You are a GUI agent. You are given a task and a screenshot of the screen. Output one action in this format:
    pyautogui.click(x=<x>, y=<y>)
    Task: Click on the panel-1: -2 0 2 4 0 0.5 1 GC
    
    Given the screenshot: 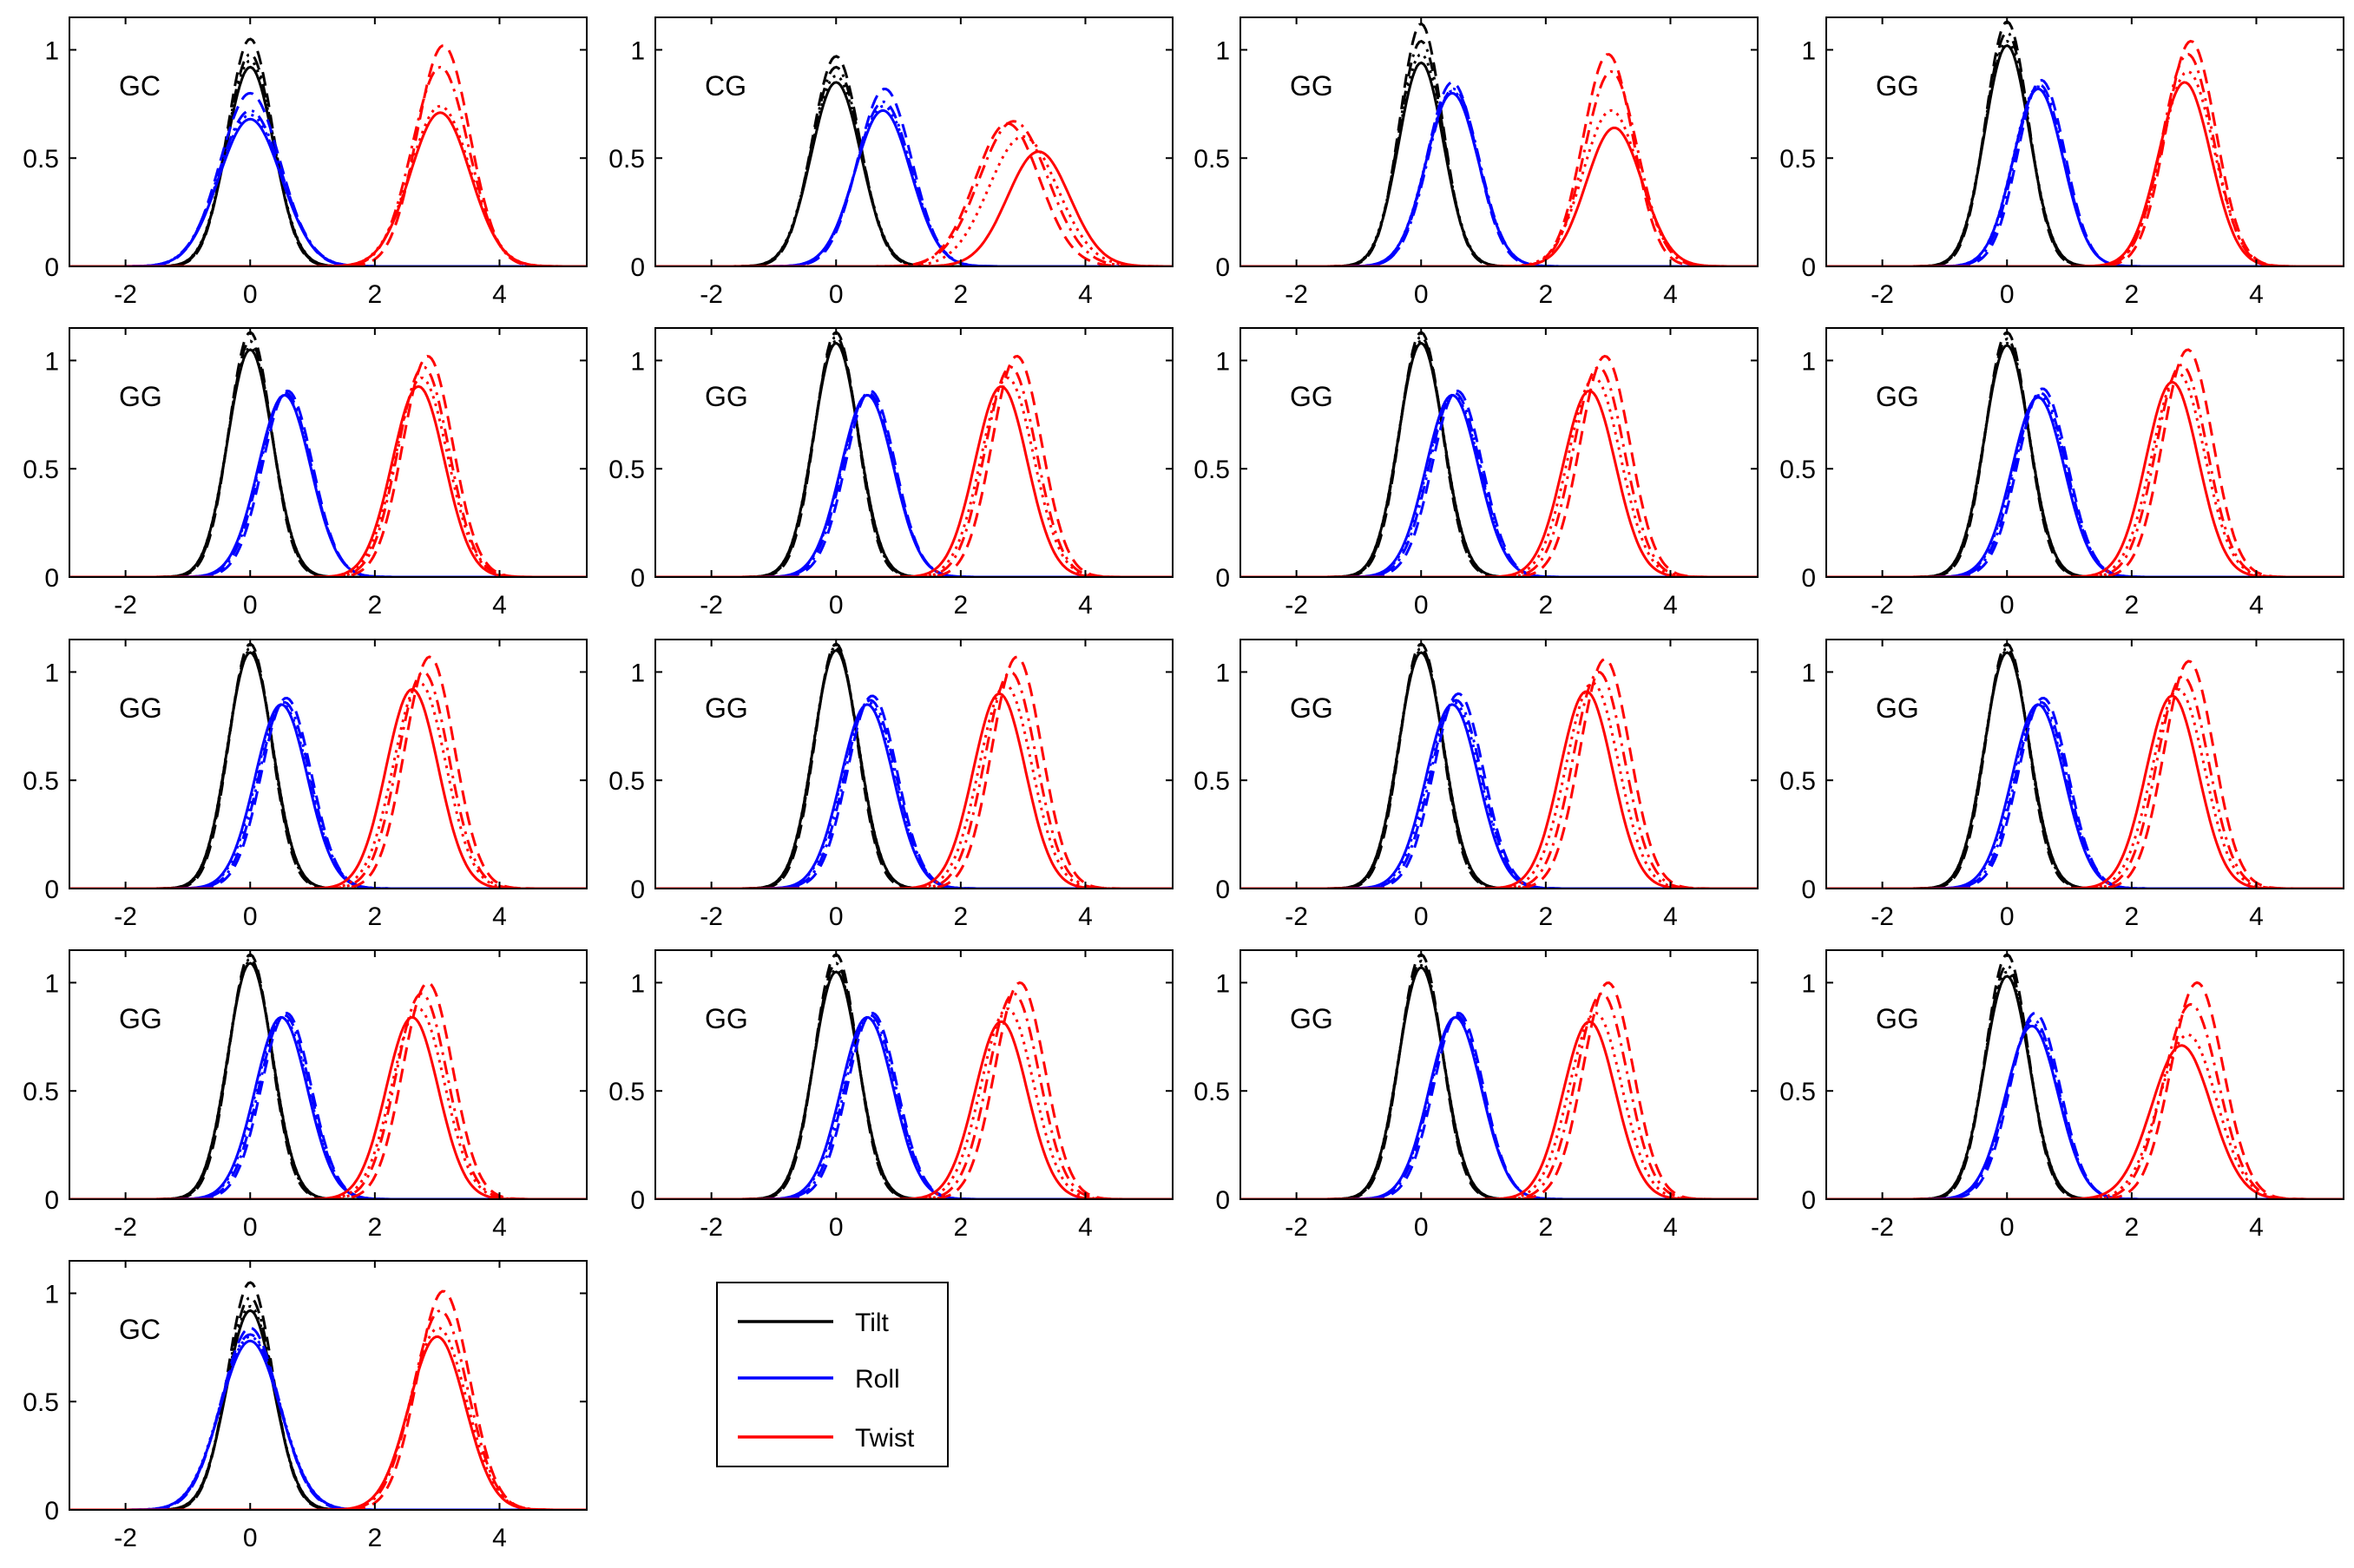 What is the action you would take?
    pyautogui.click(x=305, y=162)
    